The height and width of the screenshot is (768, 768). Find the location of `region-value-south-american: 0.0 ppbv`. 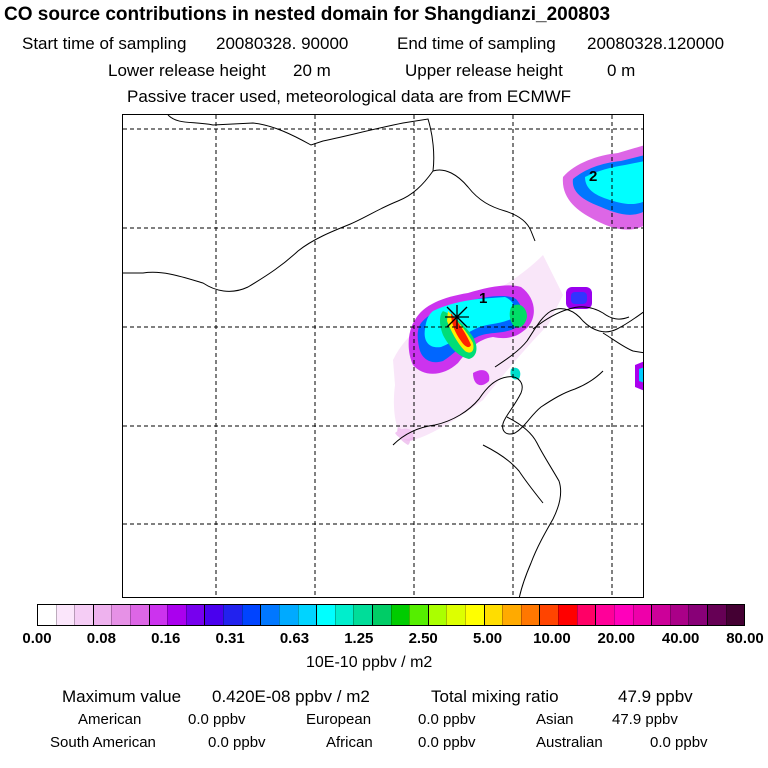

region-value-south-american: 0.0 ppbv is located at coordinates (237, 742).